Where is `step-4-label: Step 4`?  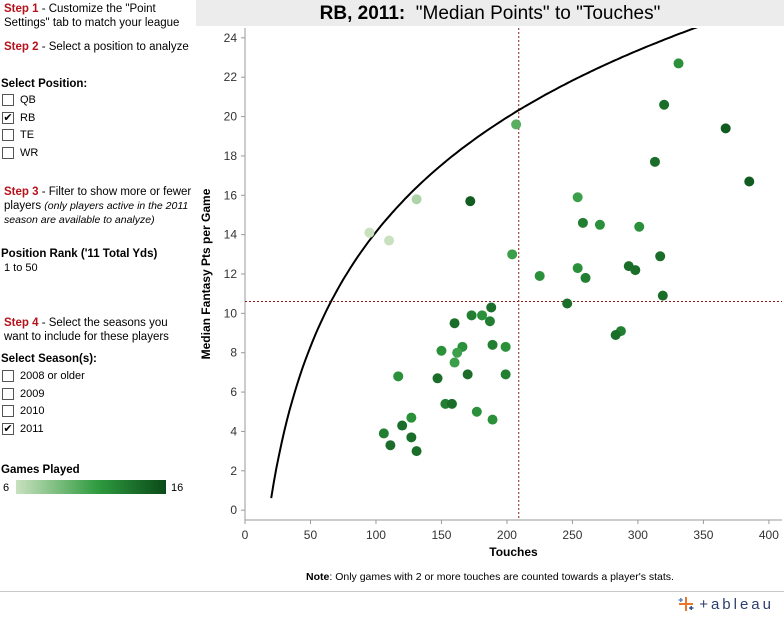 step-4-label: Step 4 is located at coordinates (21, 323).